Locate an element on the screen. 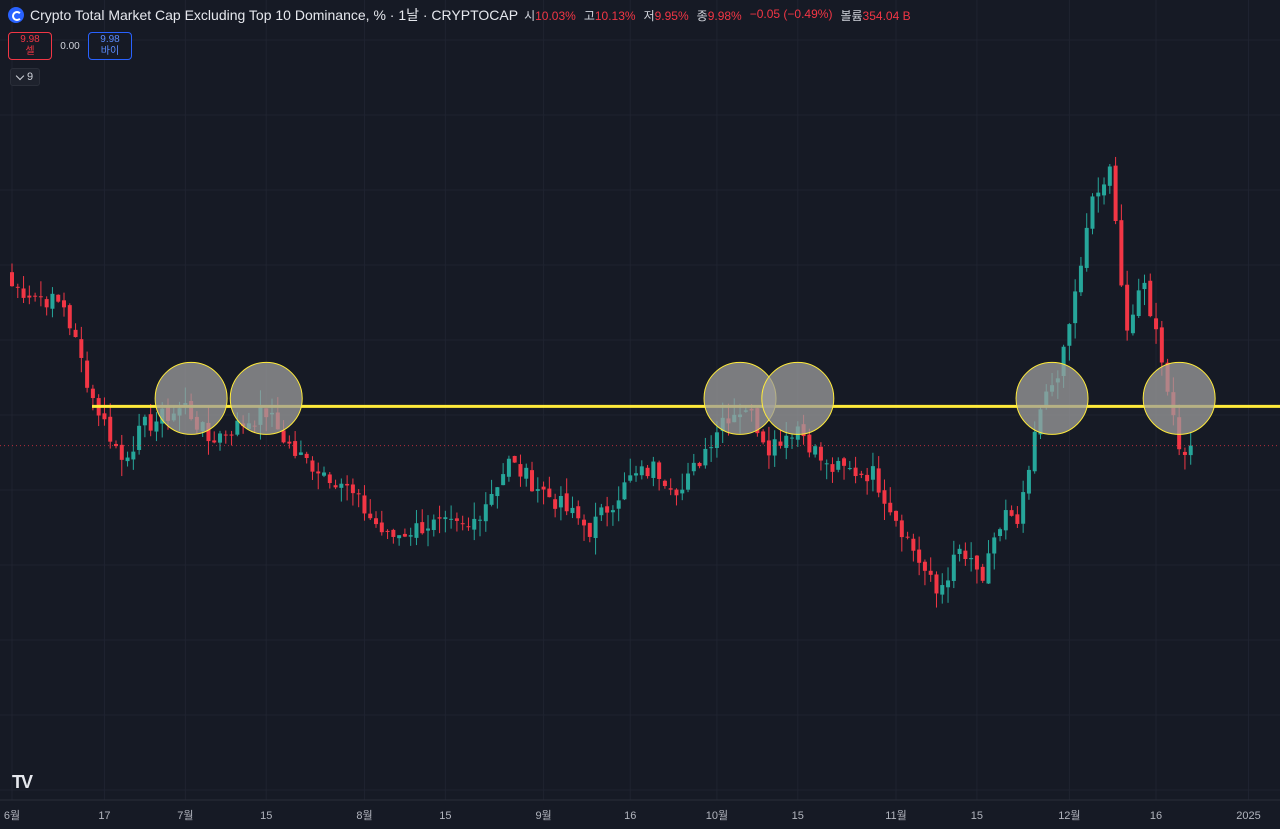 This screenshot has width=1280, height=829. touch-highlights is located at coordinates (685, 398).